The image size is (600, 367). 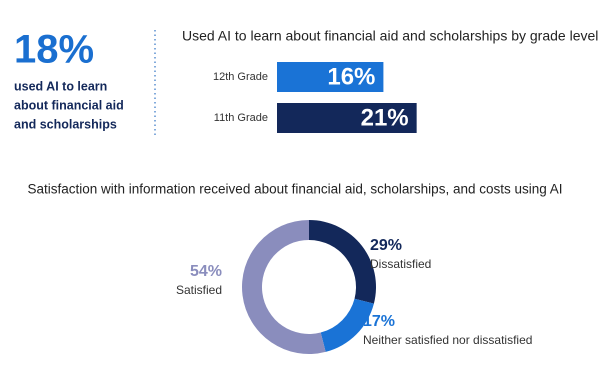 I want to click on highlight-text: and scholarships, so click(x=65, y=124).